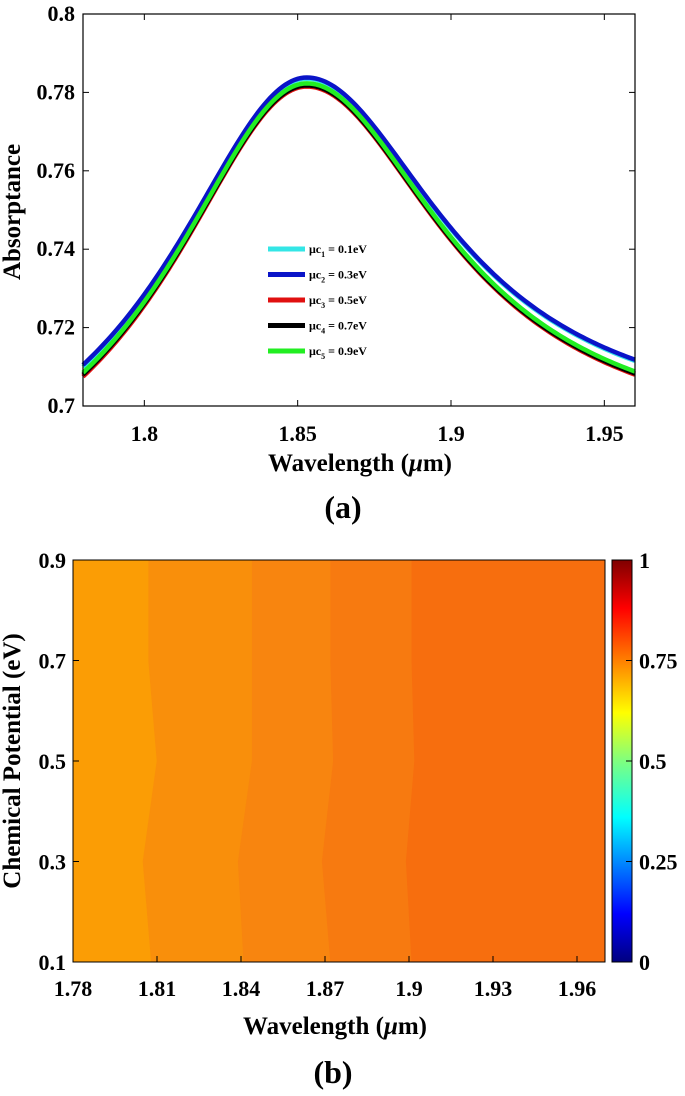 The height and width of the screenshot is (1096, 685). What do you see at coordinates (145, 433) in the screenshot?
I see `x-tick-label: 1.8` at bounding box center [145, 433].